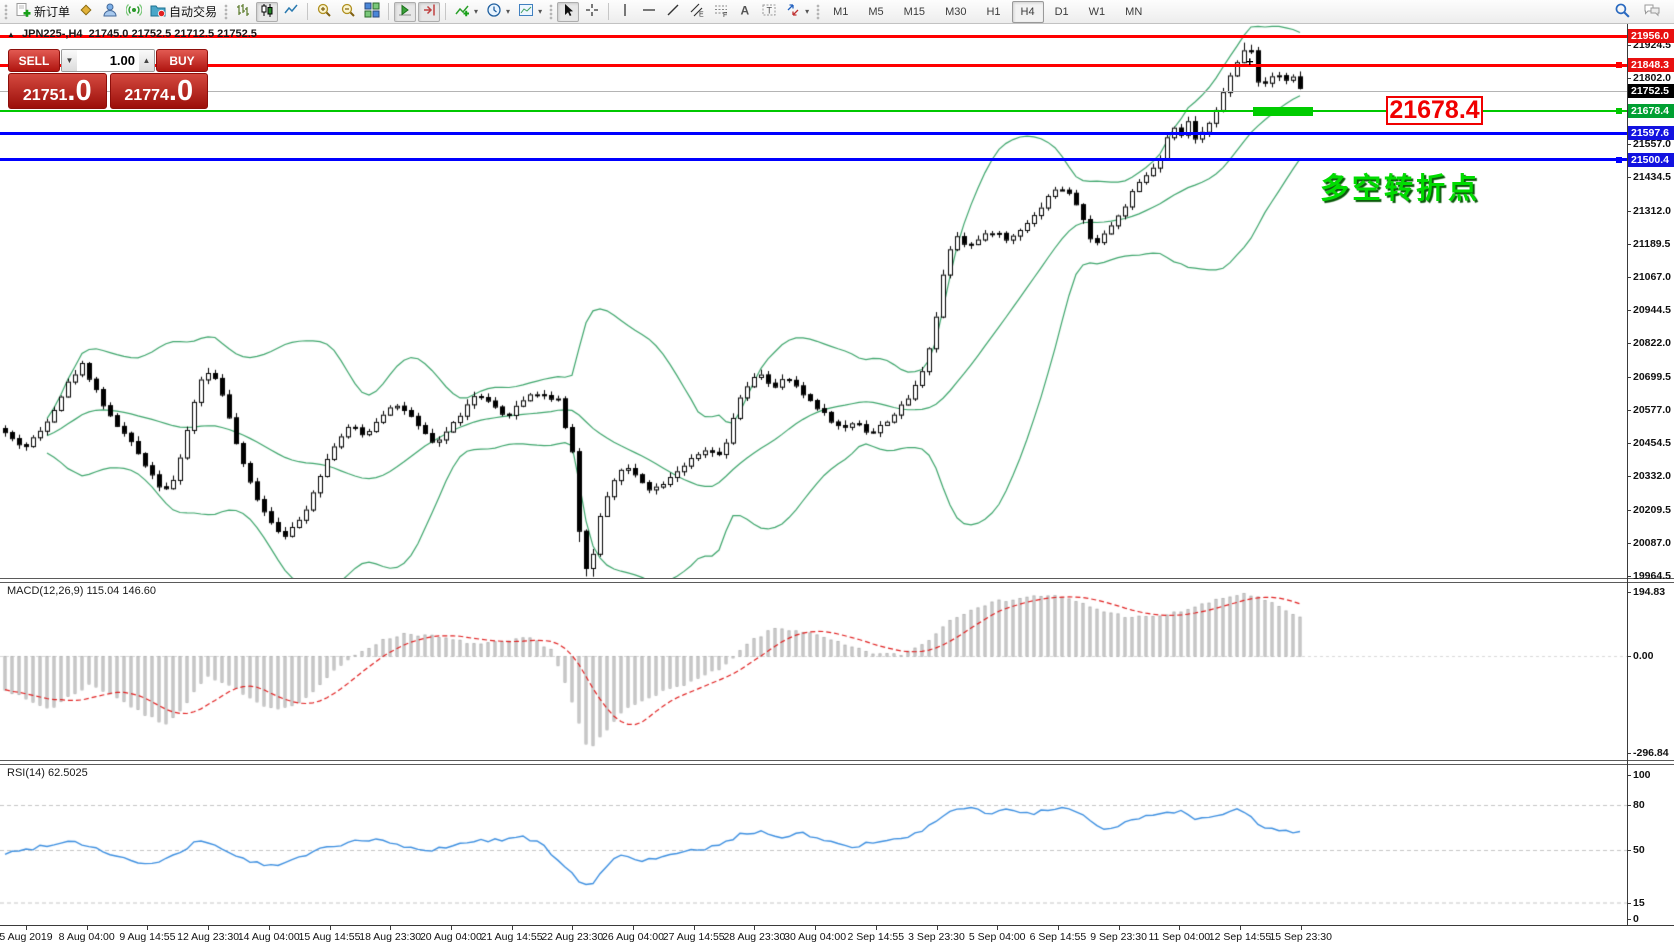 This screenshot has width=1674, height=947. Describe the element at coordinates (42, 12) in the screenshot. I see `new-order-button: 新订单` at that location.